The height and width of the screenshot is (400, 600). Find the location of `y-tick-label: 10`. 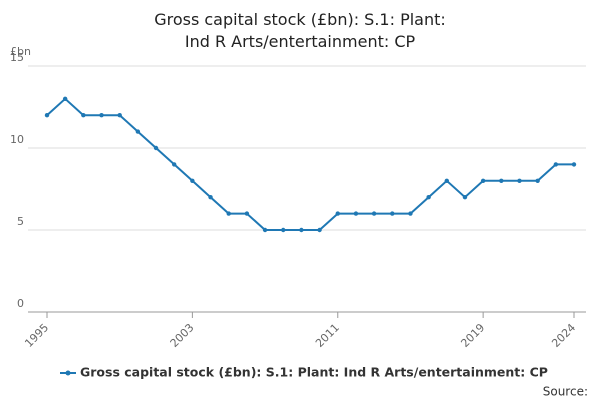

y-tick-label: 10 is located at coordinates (17, 139).